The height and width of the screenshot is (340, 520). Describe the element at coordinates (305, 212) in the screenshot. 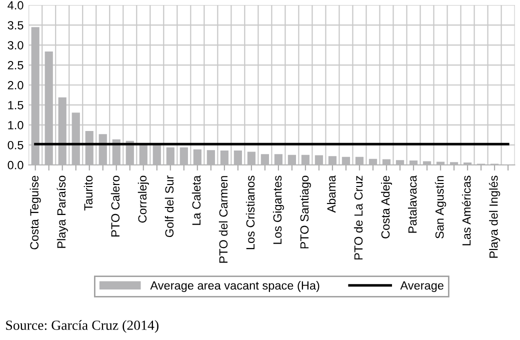

I see `x-tick-label: PTO Santiago` at that location.